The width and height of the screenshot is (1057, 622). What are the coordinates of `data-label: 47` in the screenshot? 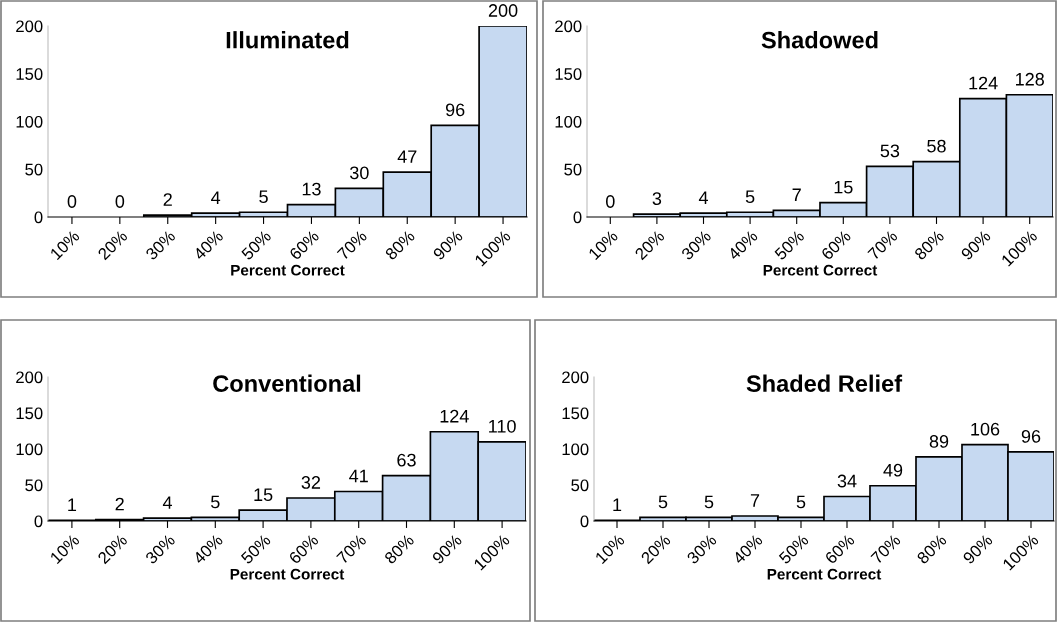 It's located at (407, 156).